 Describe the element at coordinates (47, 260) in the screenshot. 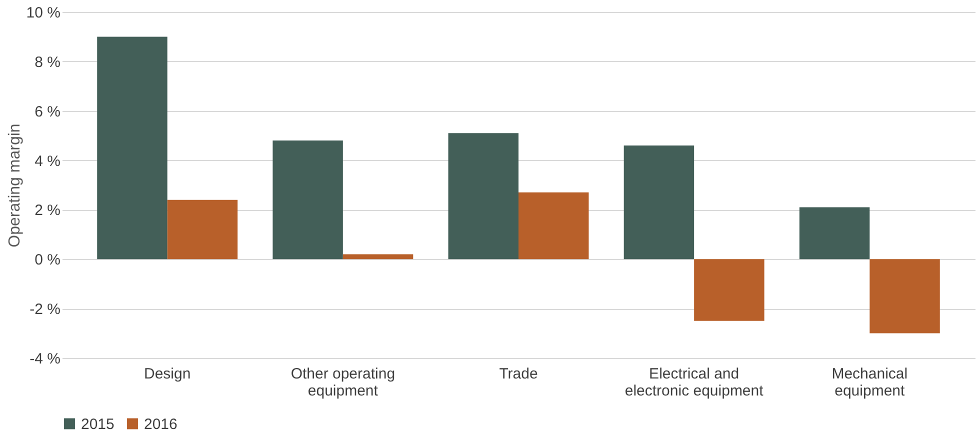

I see `y-tick-label: 0 %` at that location.